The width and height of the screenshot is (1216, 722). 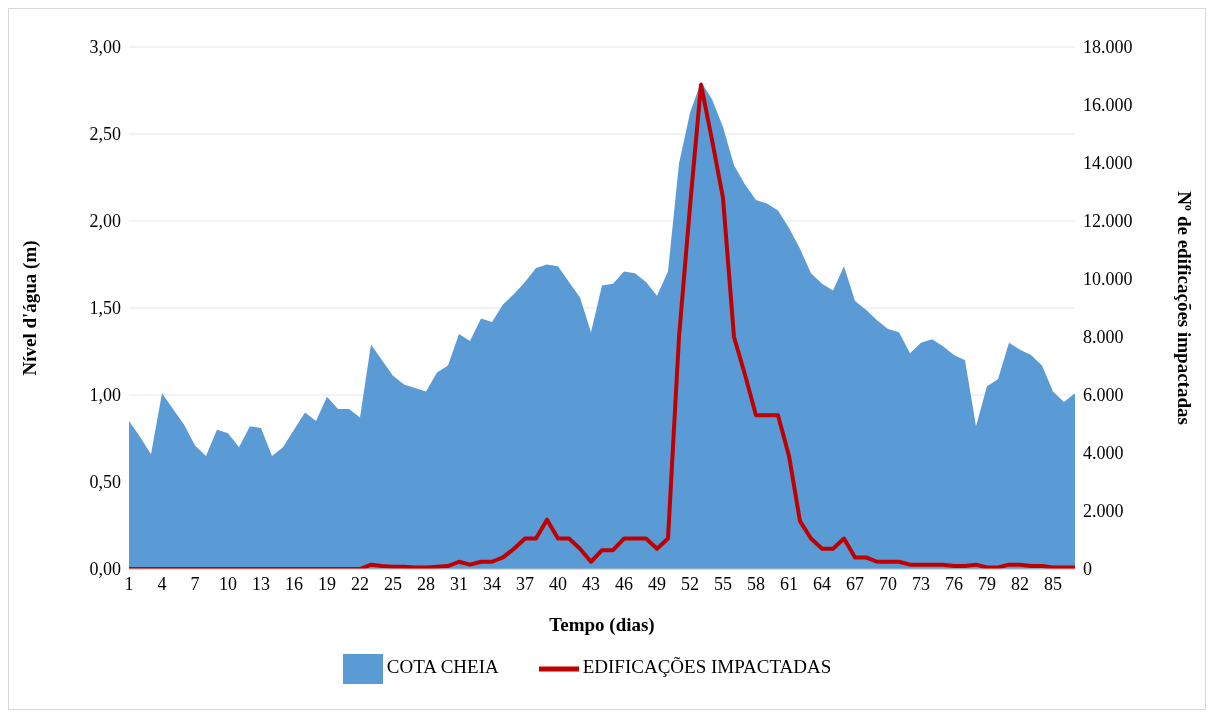 What do you see at coordinates (105, 308) in the screenshot?
I see `y-tick-label: 1,50` at bounding box center [105, 308].